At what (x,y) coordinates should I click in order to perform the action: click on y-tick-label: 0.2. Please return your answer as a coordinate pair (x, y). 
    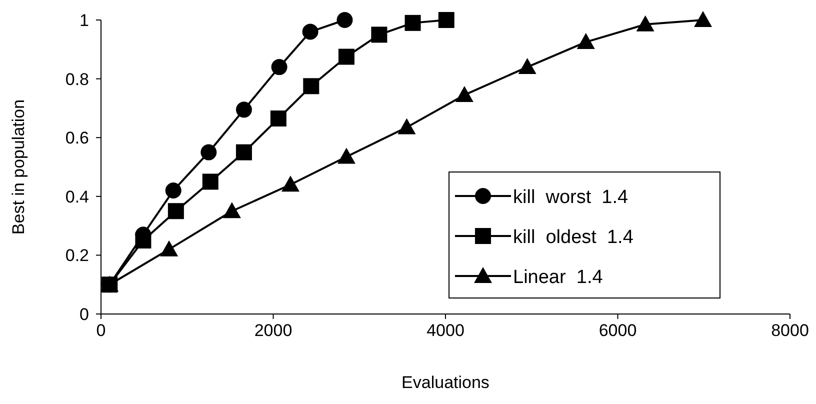
    Looking at the image, I should click on (77, 256).